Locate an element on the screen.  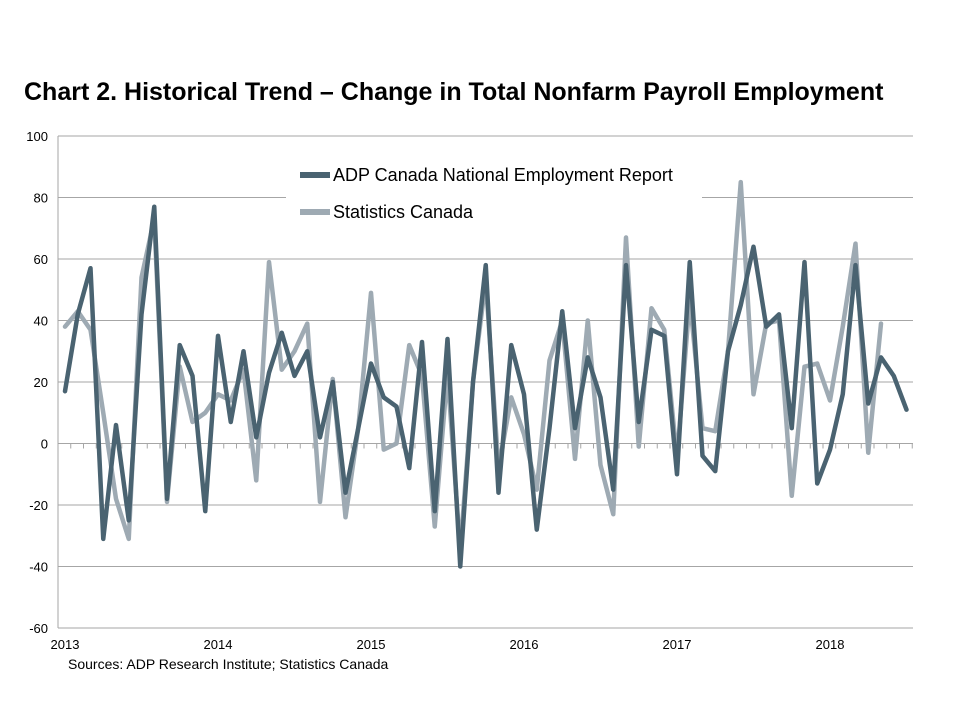
x-tick-label-2013: 2013 is located at coordinates (65, 644).